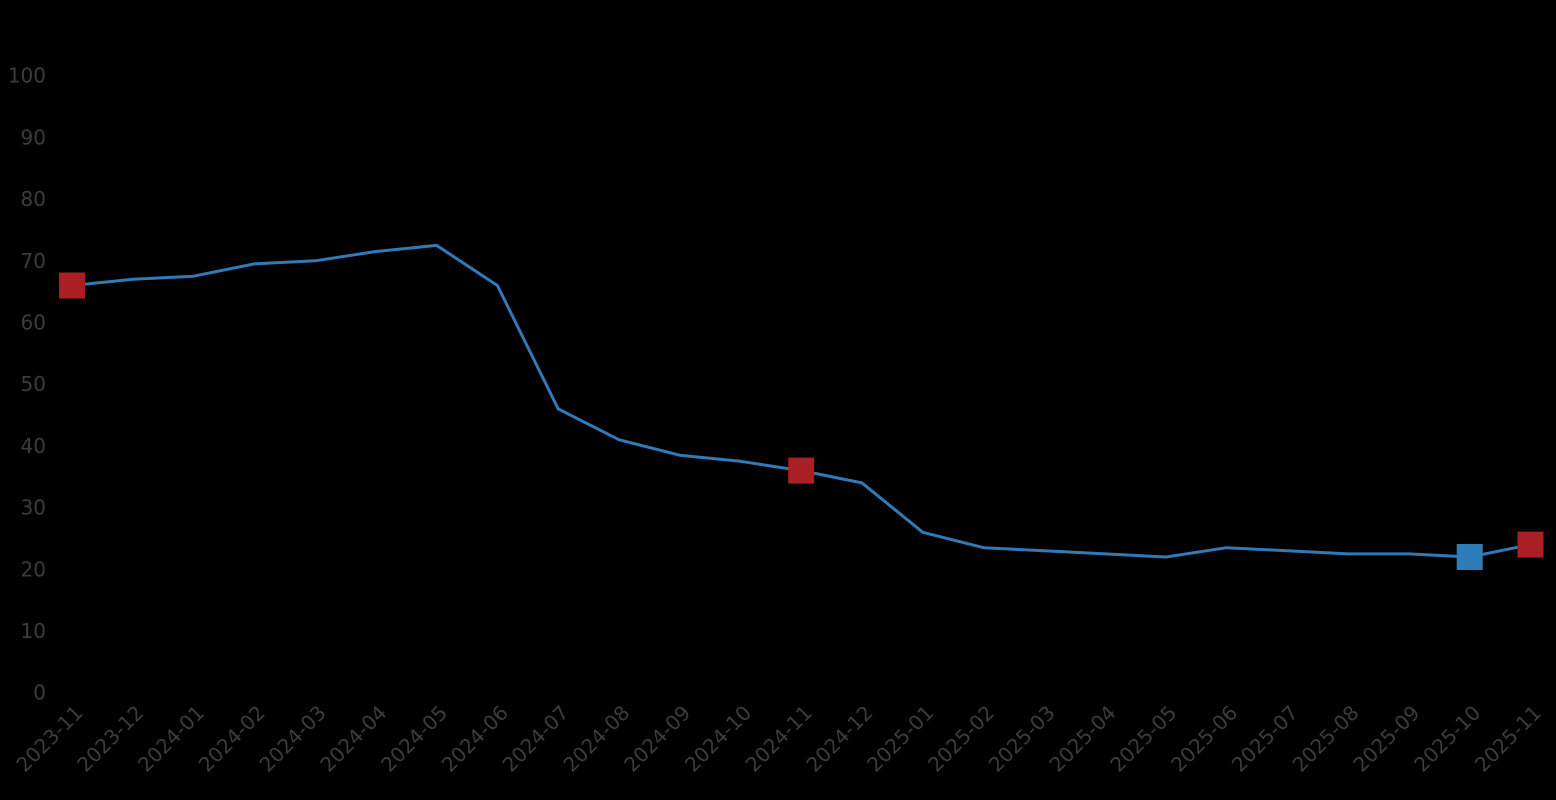 The height and width of the screenshot is (800, 1556). I want to click on x-tick-label: 2024-04, so click(353, 739).